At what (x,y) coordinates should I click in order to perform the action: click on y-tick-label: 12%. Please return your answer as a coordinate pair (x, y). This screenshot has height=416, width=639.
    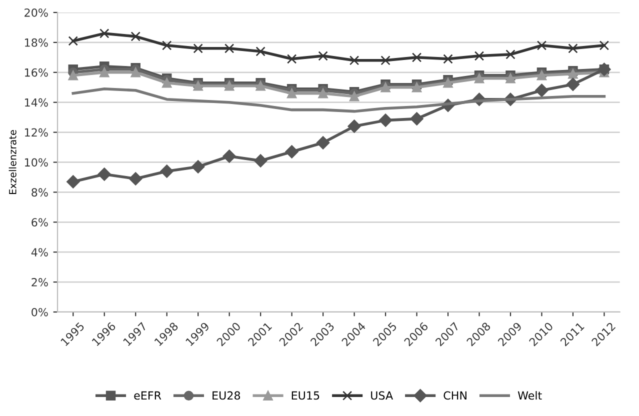
    Looking at the image, I should click on (36, 132).